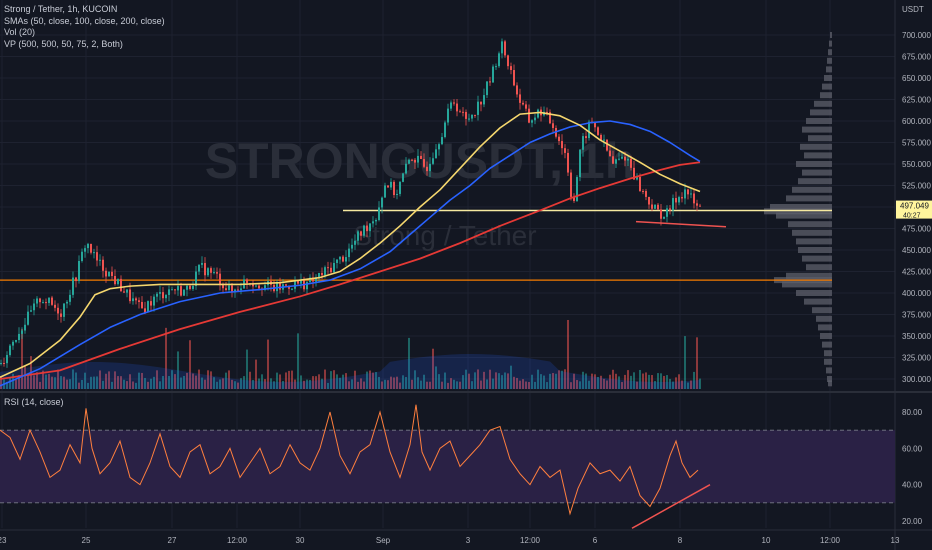  What do you see at coordinates (447, 466) in the screenshot?
I see `rsi-band` at bounding box center [447, 466].